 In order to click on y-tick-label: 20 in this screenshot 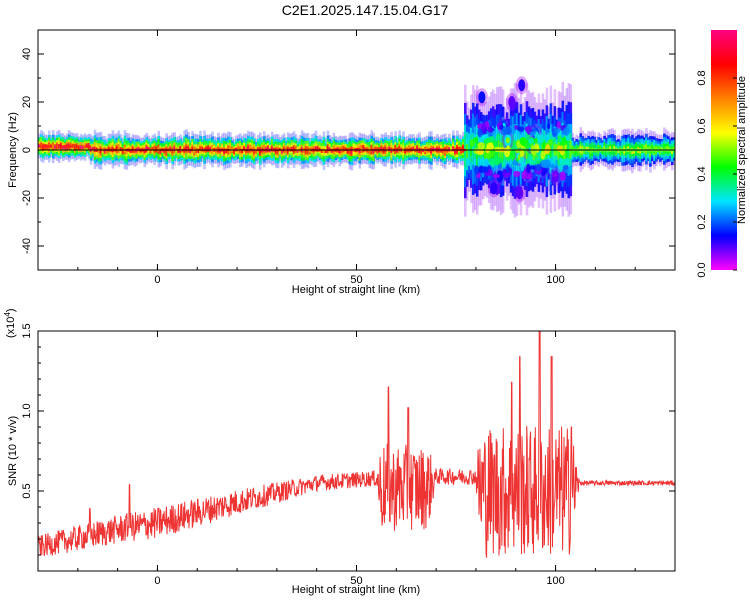, I will do `click(27, 102)`.